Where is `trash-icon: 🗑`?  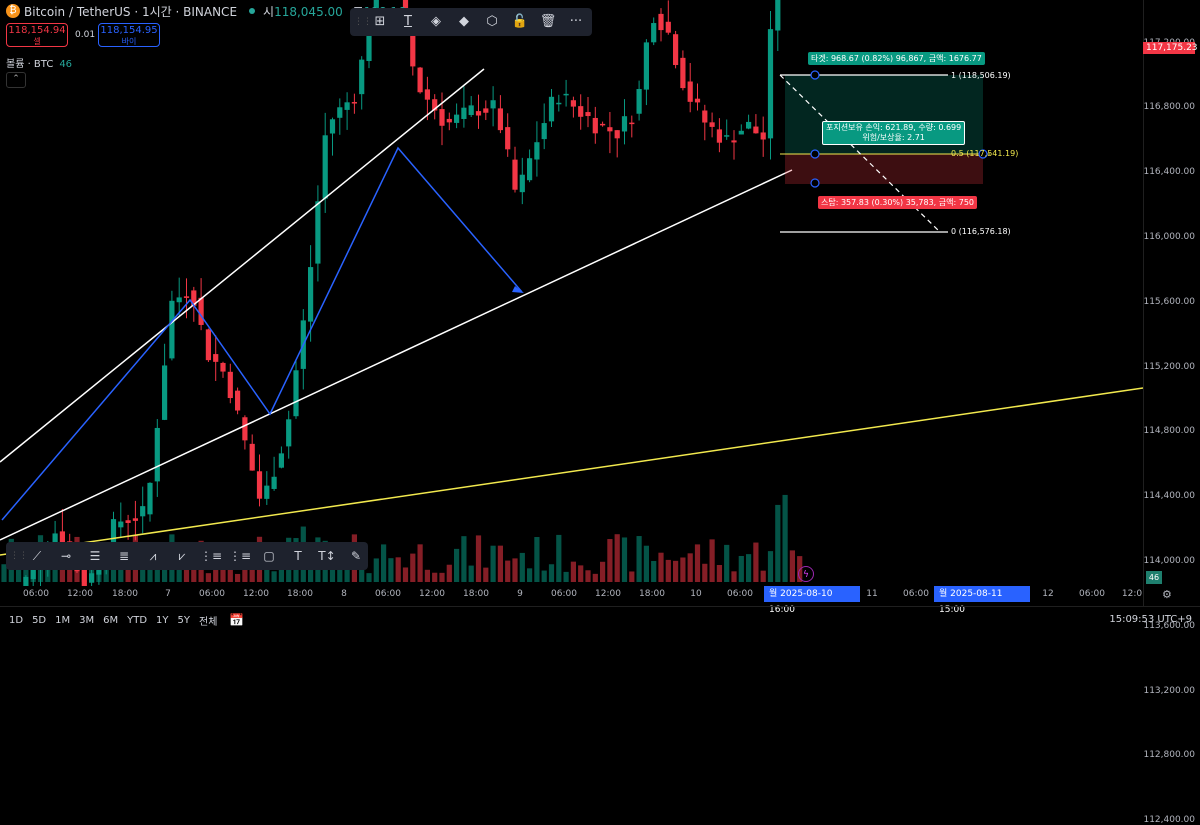
trash-icon: 🗑 is located at coordinates (548, 21).